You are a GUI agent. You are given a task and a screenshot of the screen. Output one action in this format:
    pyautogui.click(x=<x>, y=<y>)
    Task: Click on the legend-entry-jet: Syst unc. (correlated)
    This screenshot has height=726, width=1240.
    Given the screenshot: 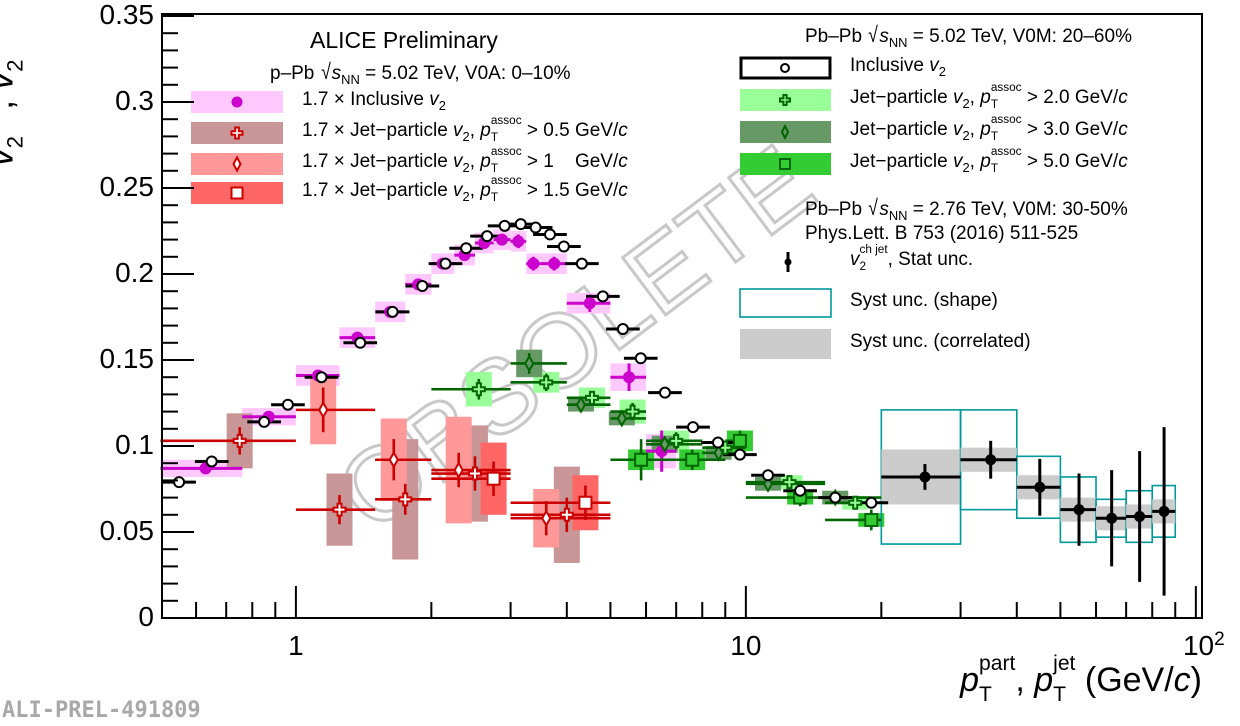 What is the action you would take?
    pyautogui.click(x=940, y=342)
    